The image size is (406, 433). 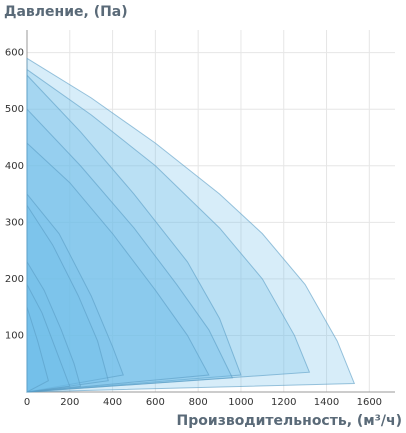 What do you see at coordinates (198, 402) in the screenshot?
I see `x-tick-label: 800` at bounding box center [198, 402].